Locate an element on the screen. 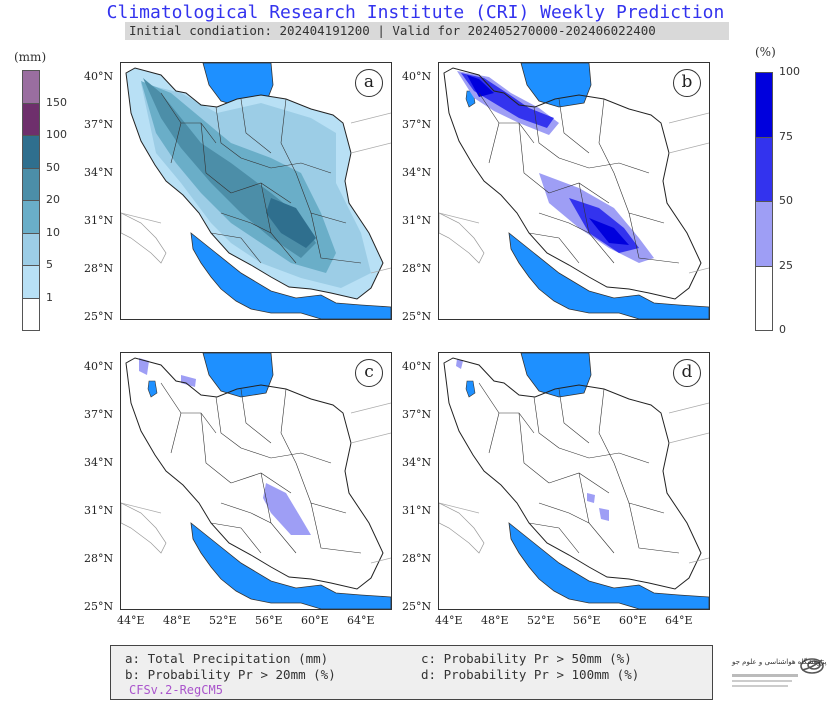 The width and height of the screenshot is (831, 703). map-d is located at coordinates (574, 481).